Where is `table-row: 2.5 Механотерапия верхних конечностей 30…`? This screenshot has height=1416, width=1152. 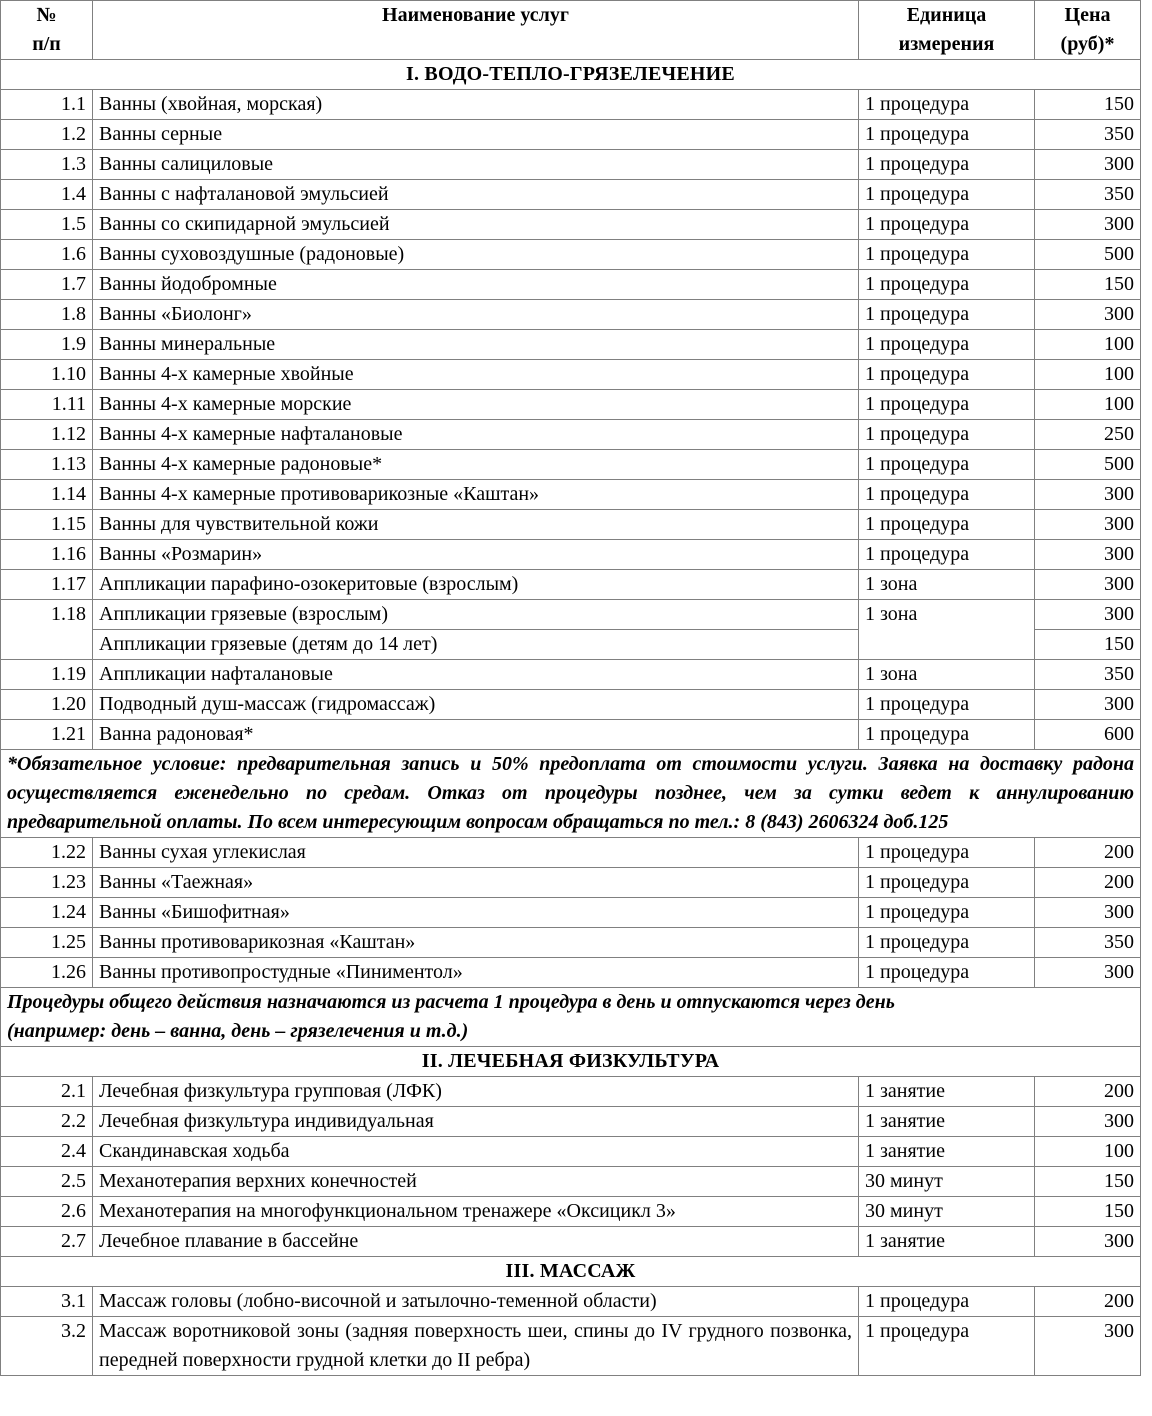
table-row: 2.5 Механотерапия верхних конечностей 30… is located at coordinates (570, 1181).